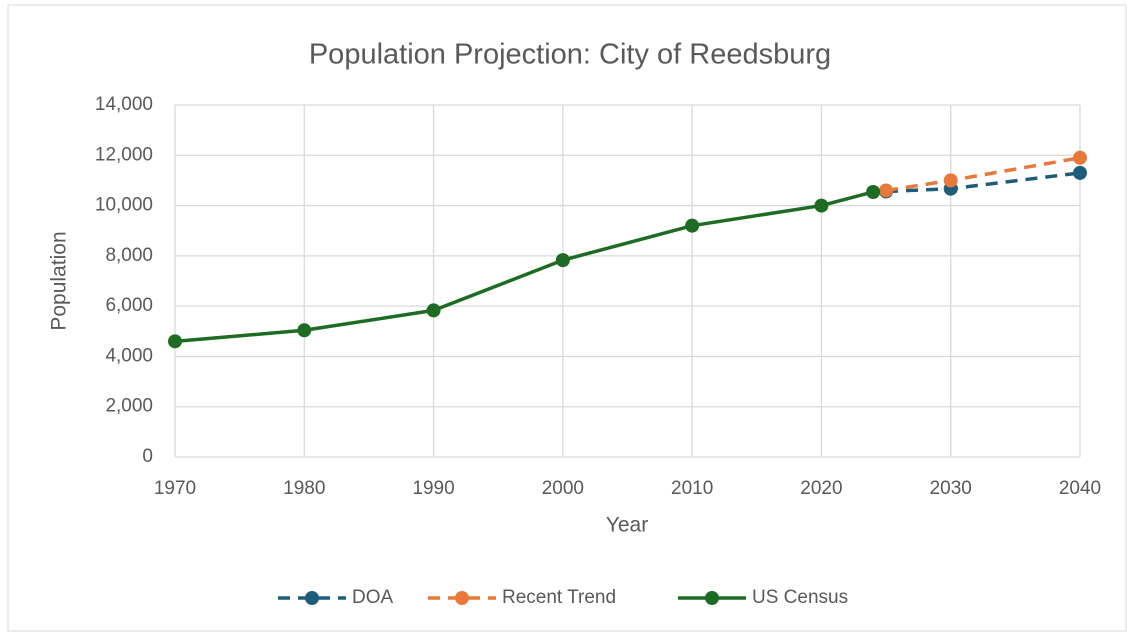 Image resolution: width=1127 pixels, height=637 pixels. Describe the element at coordinates (129, 255) in the screenshot. I see `y-tick-label: 8,000` at that location.